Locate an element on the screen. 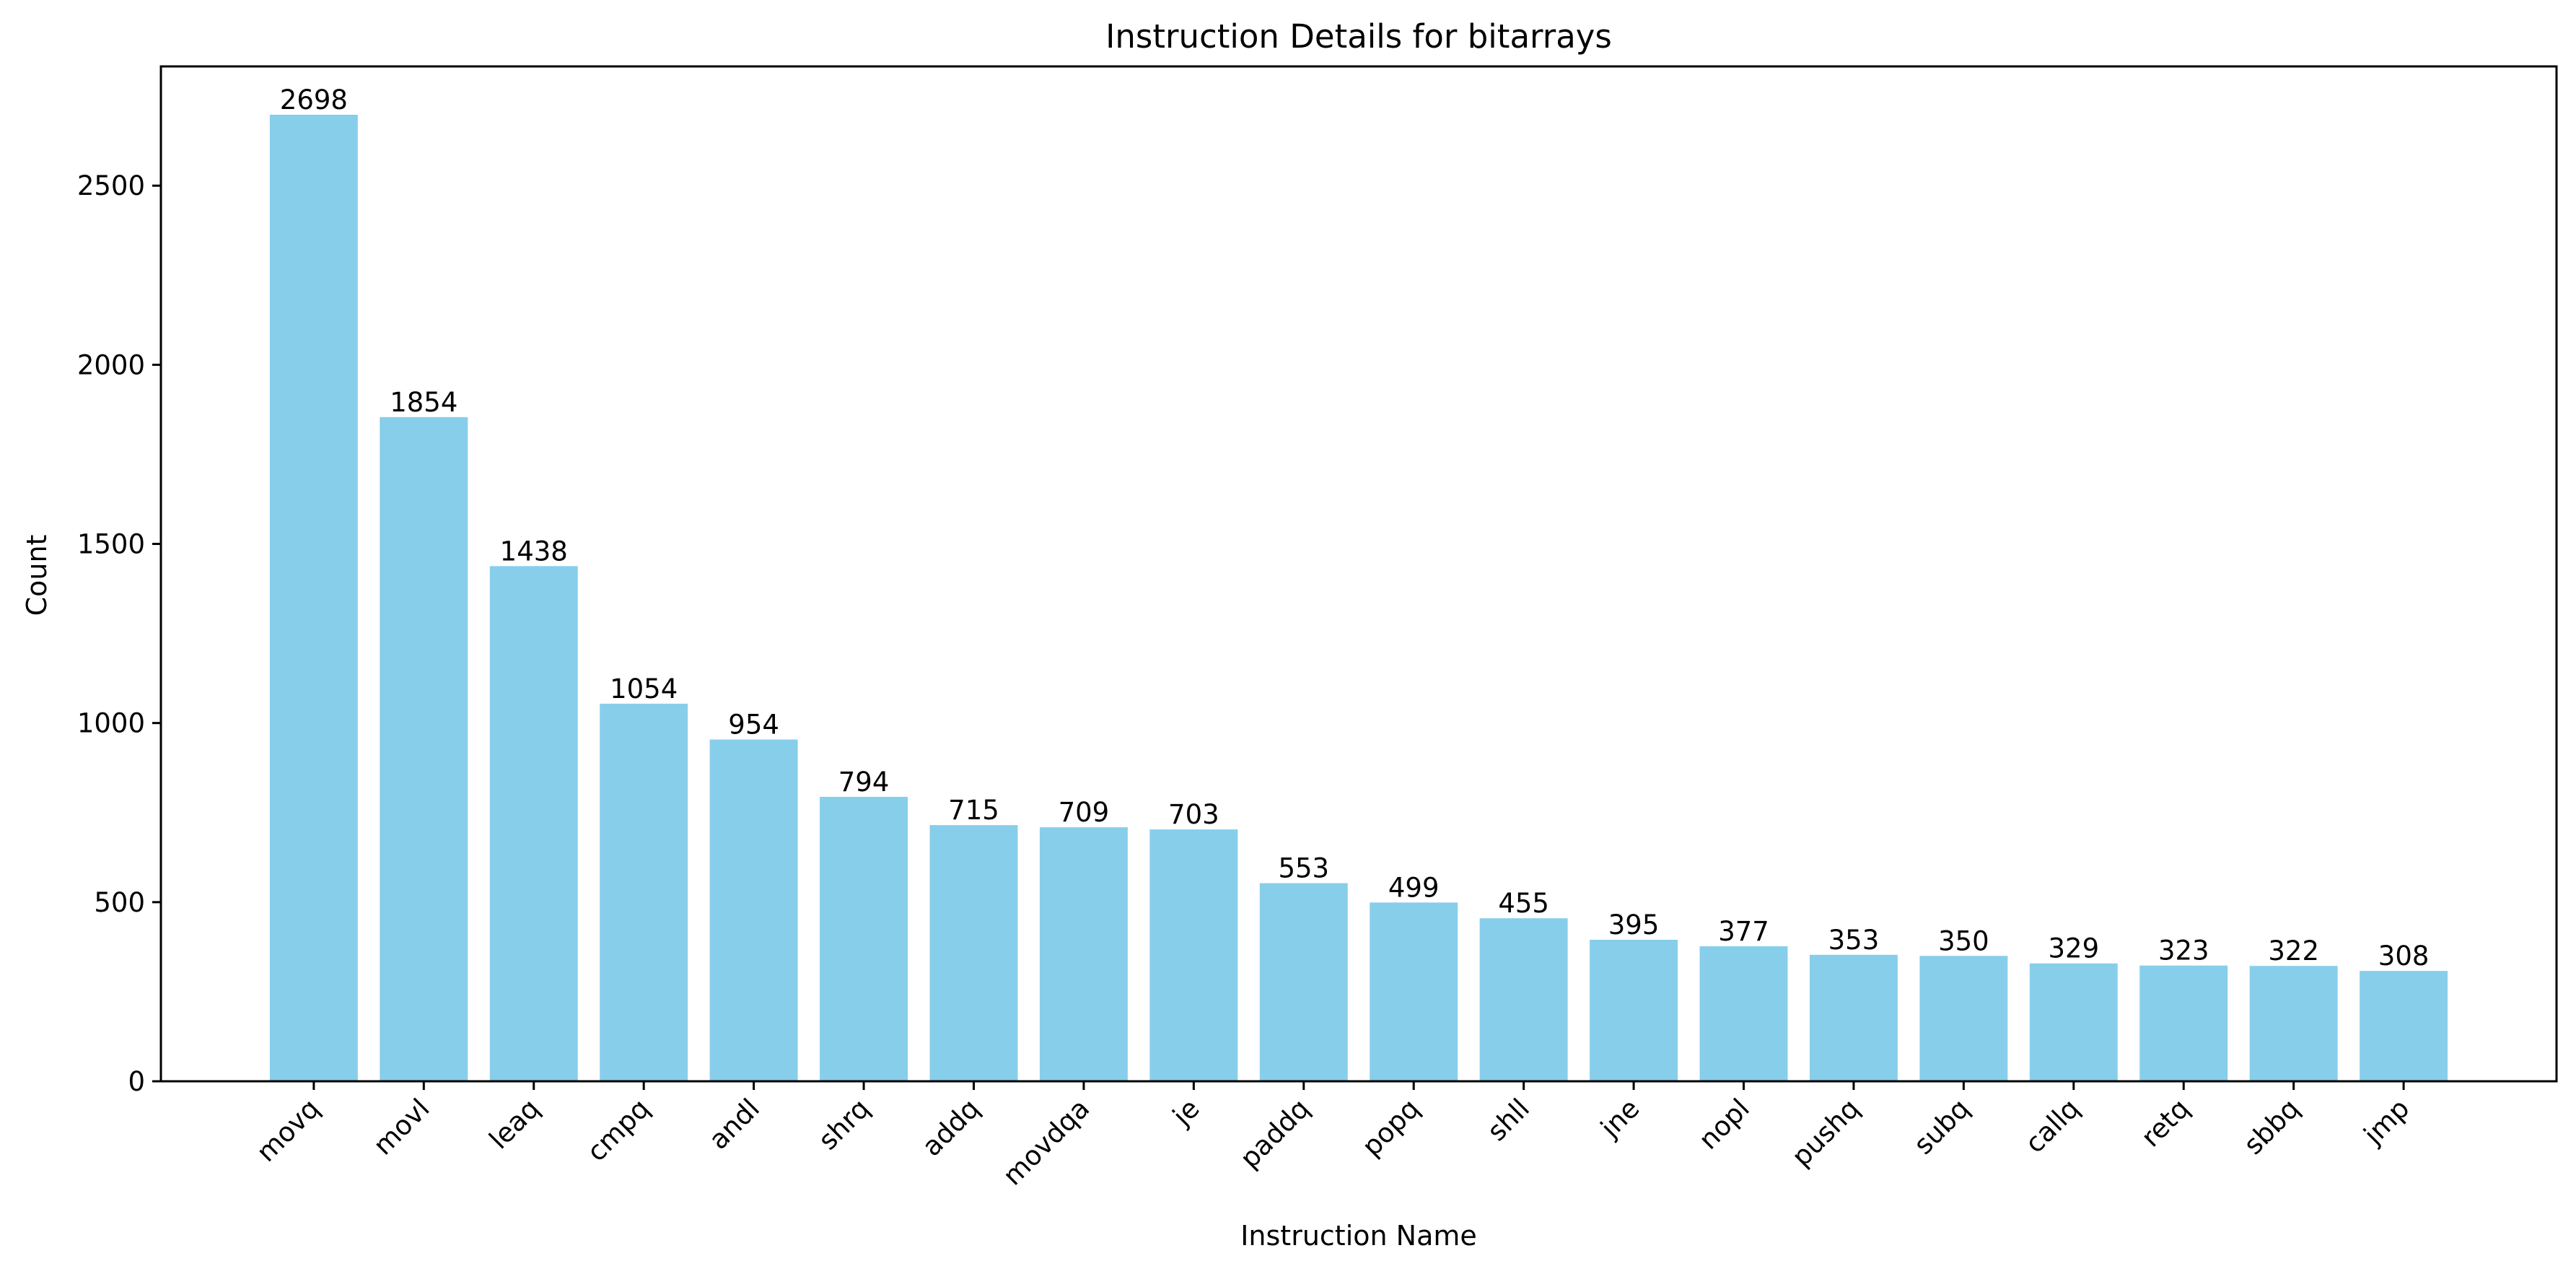 The image size is (2576, 1274). chart-title: Instruction Details for bitarrays is located at coordinates (1358, 36).